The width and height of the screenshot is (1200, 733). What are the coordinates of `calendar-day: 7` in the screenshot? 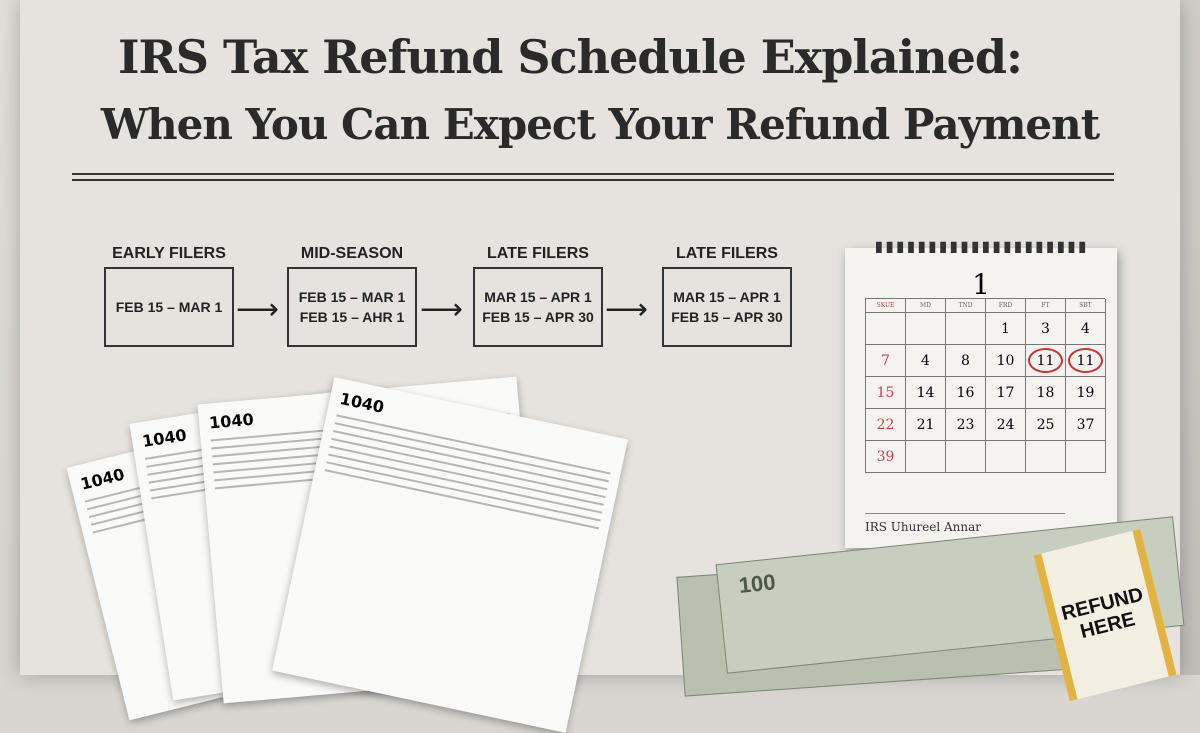 It's located at (886, 361).